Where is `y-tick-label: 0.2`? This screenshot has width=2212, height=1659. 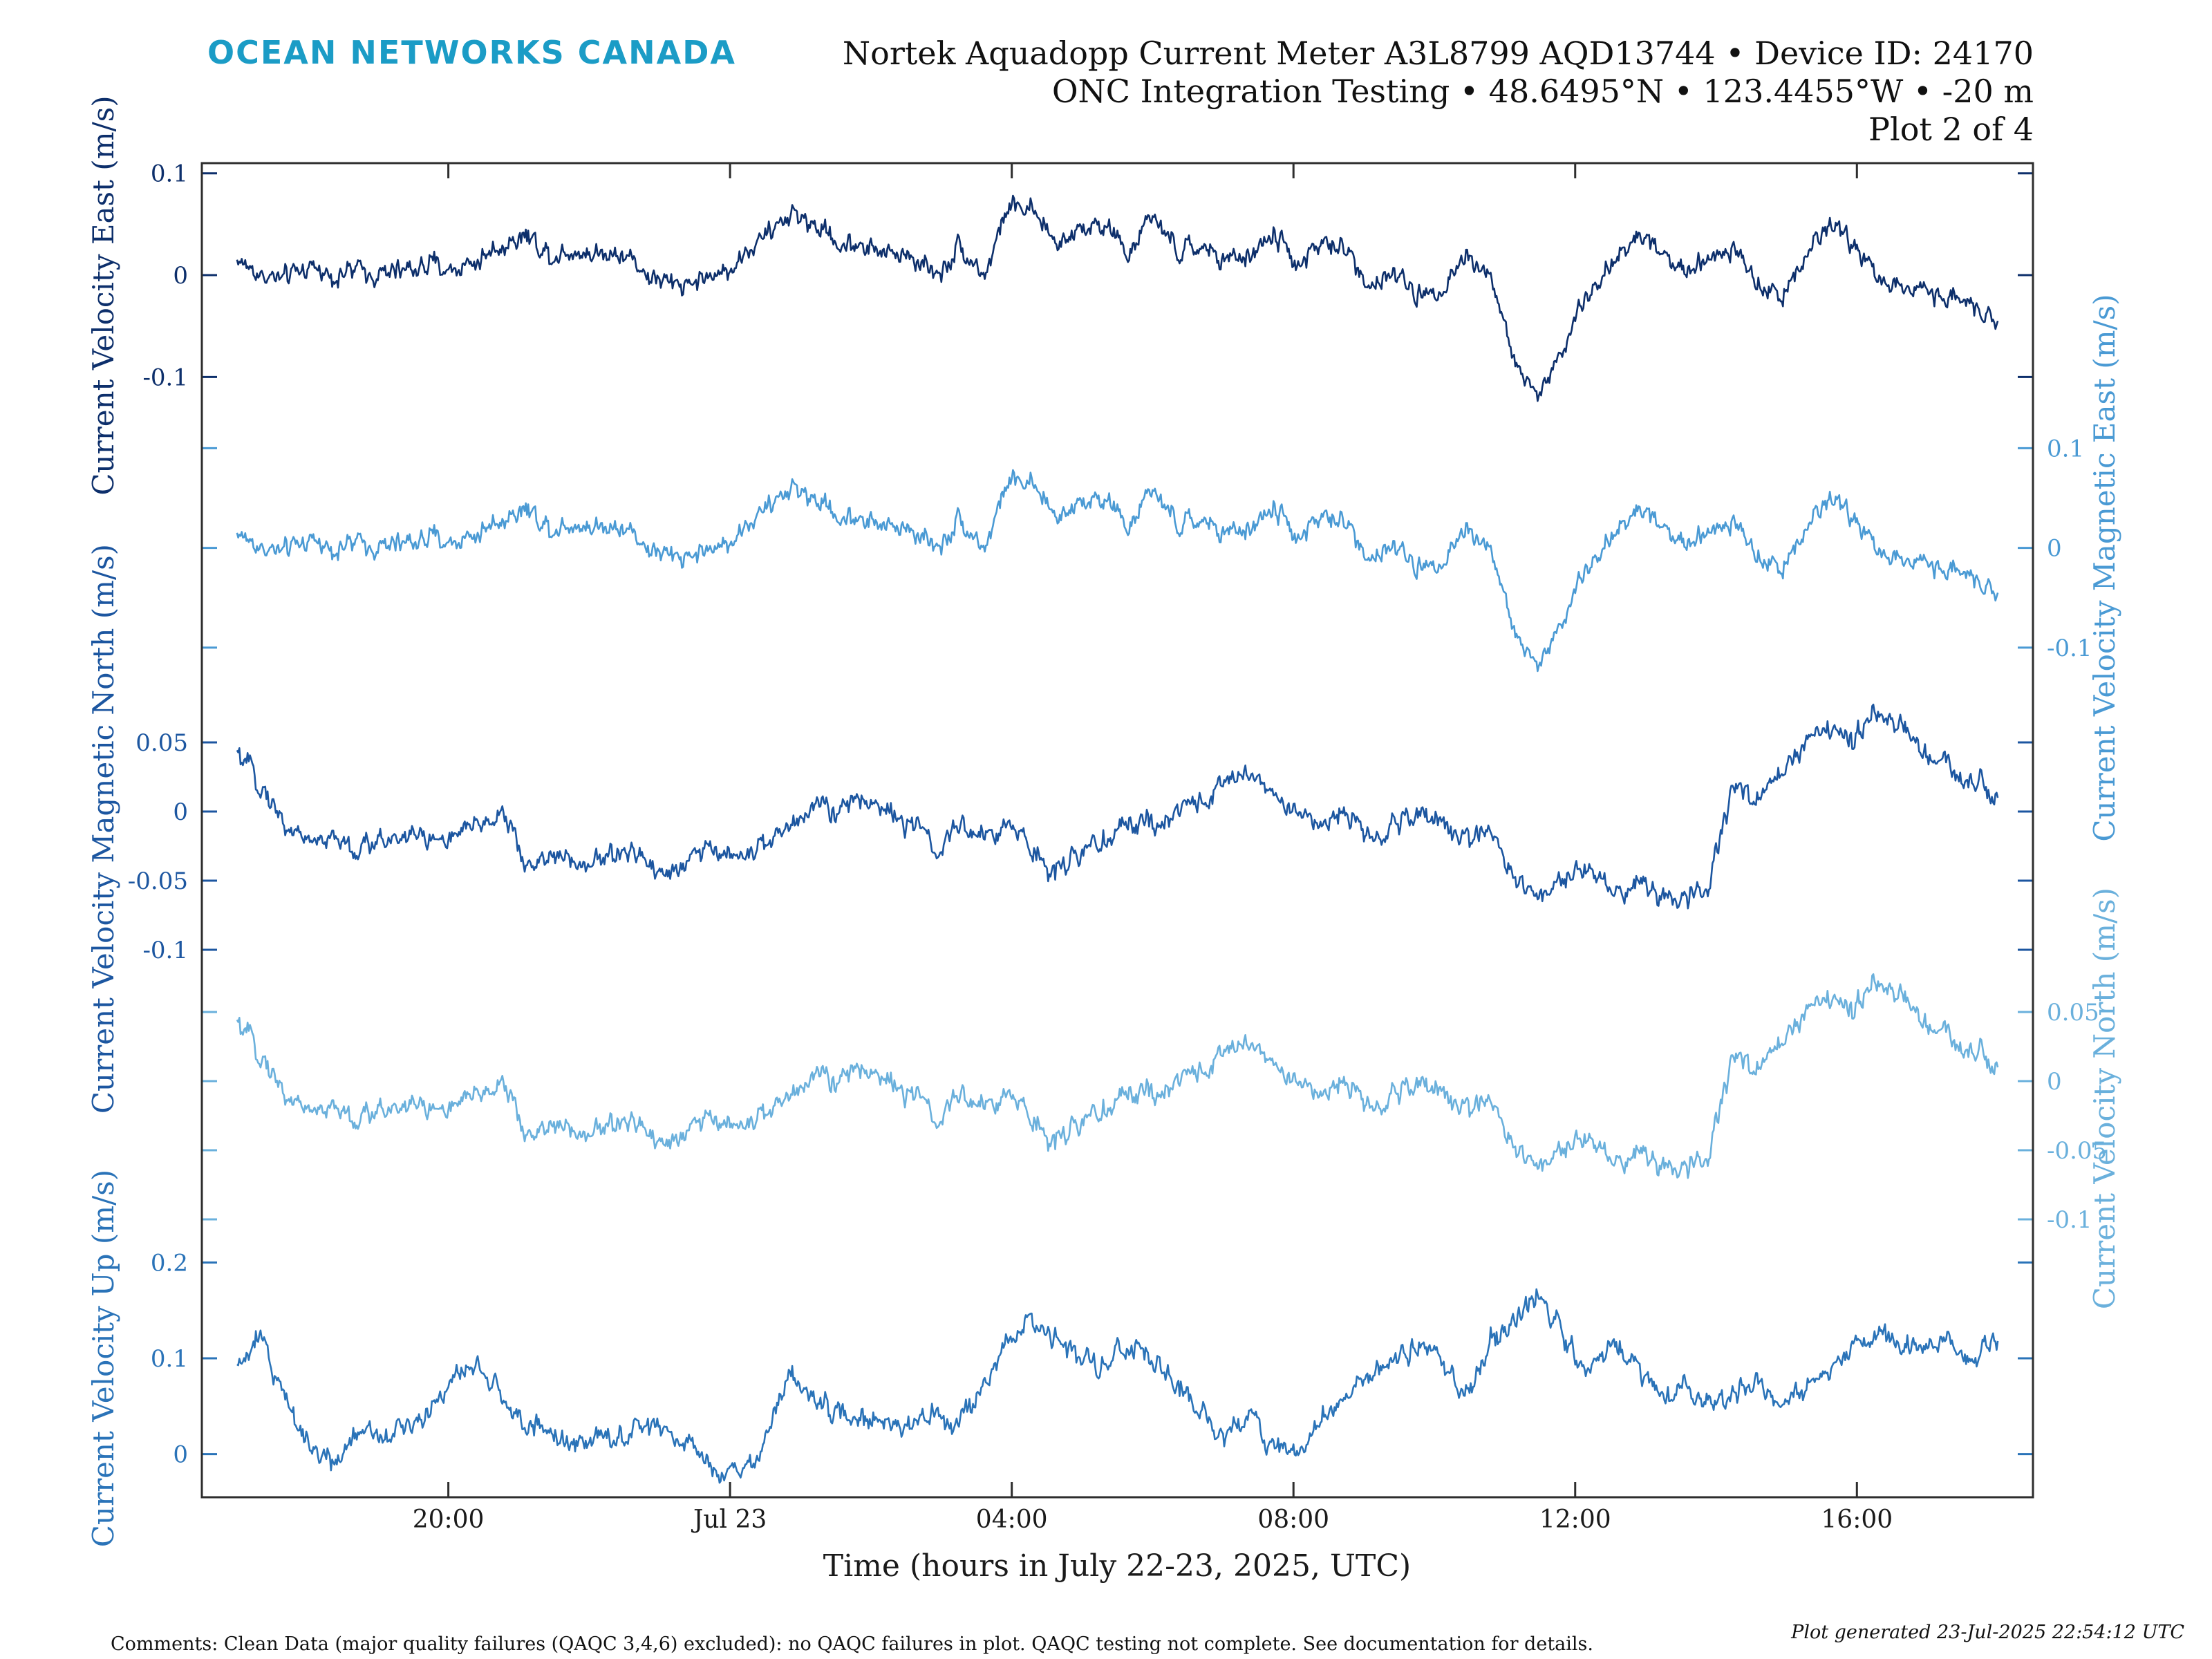
y-tick-label: 0.2 is located at coordinates (169, 1263).